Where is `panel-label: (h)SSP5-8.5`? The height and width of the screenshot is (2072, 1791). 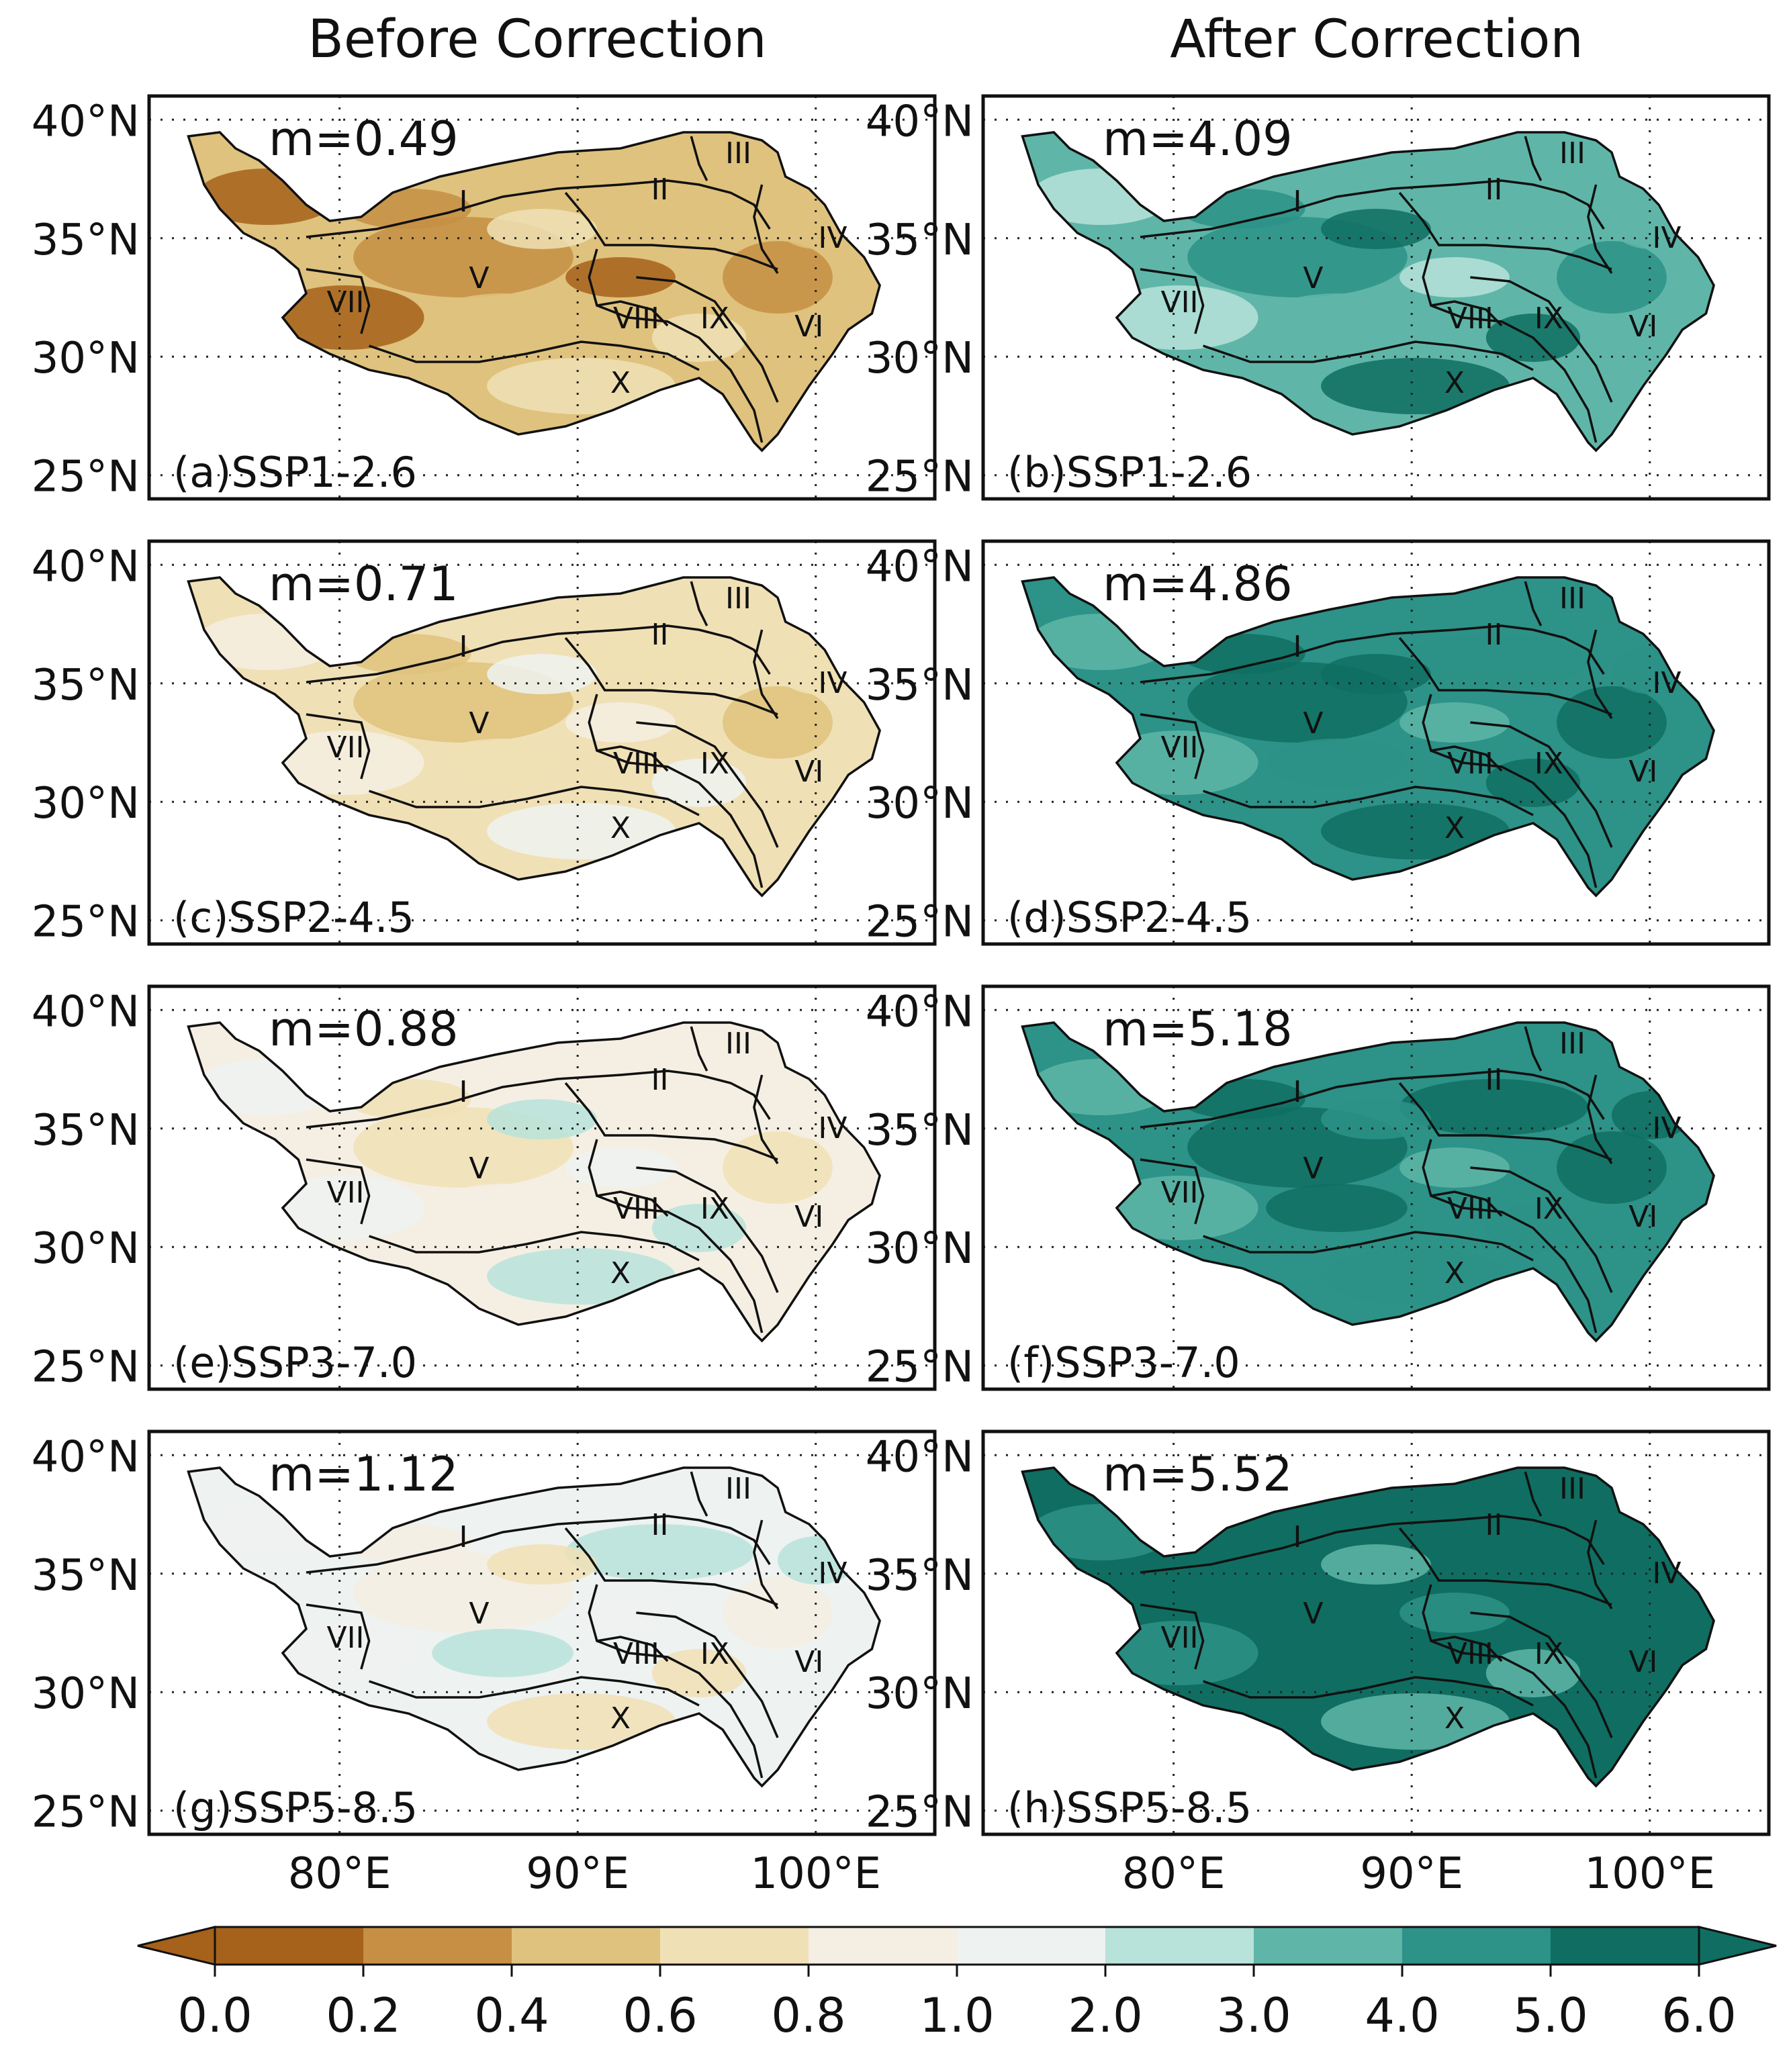
panel-label: (h)SSP5-8.5 is located at coordinates (1129, 1808).